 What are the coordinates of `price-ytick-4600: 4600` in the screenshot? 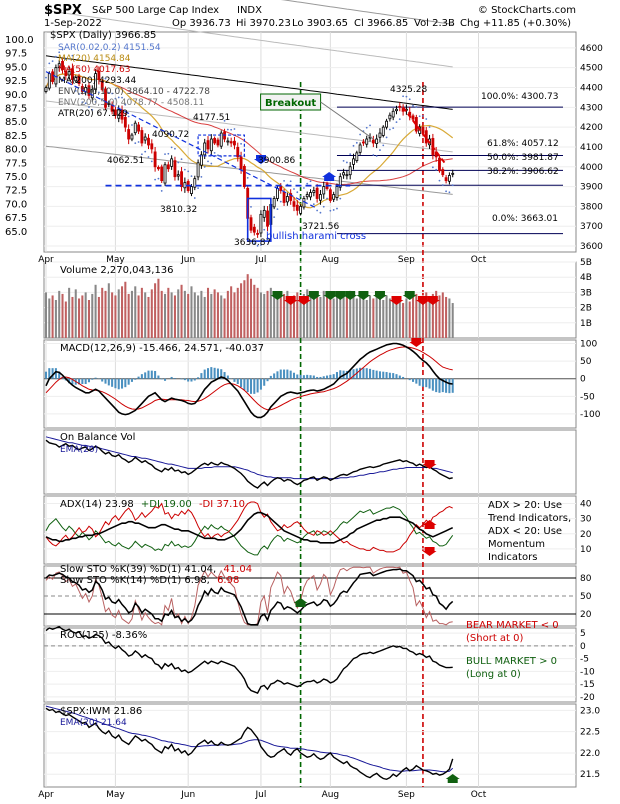 It's located at (591, 49).